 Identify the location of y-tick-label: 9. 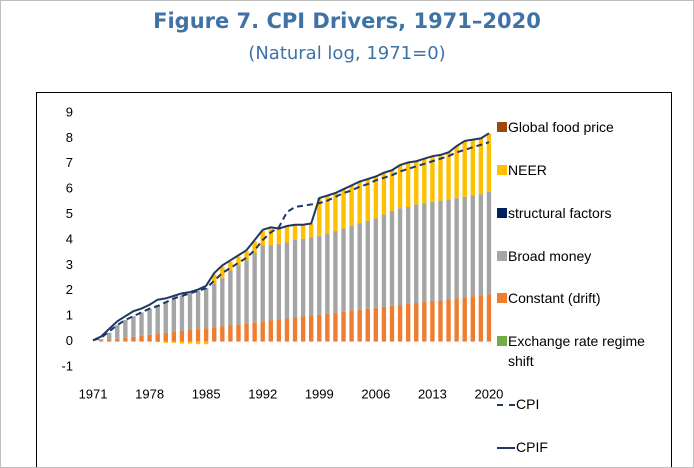
(69, 111).